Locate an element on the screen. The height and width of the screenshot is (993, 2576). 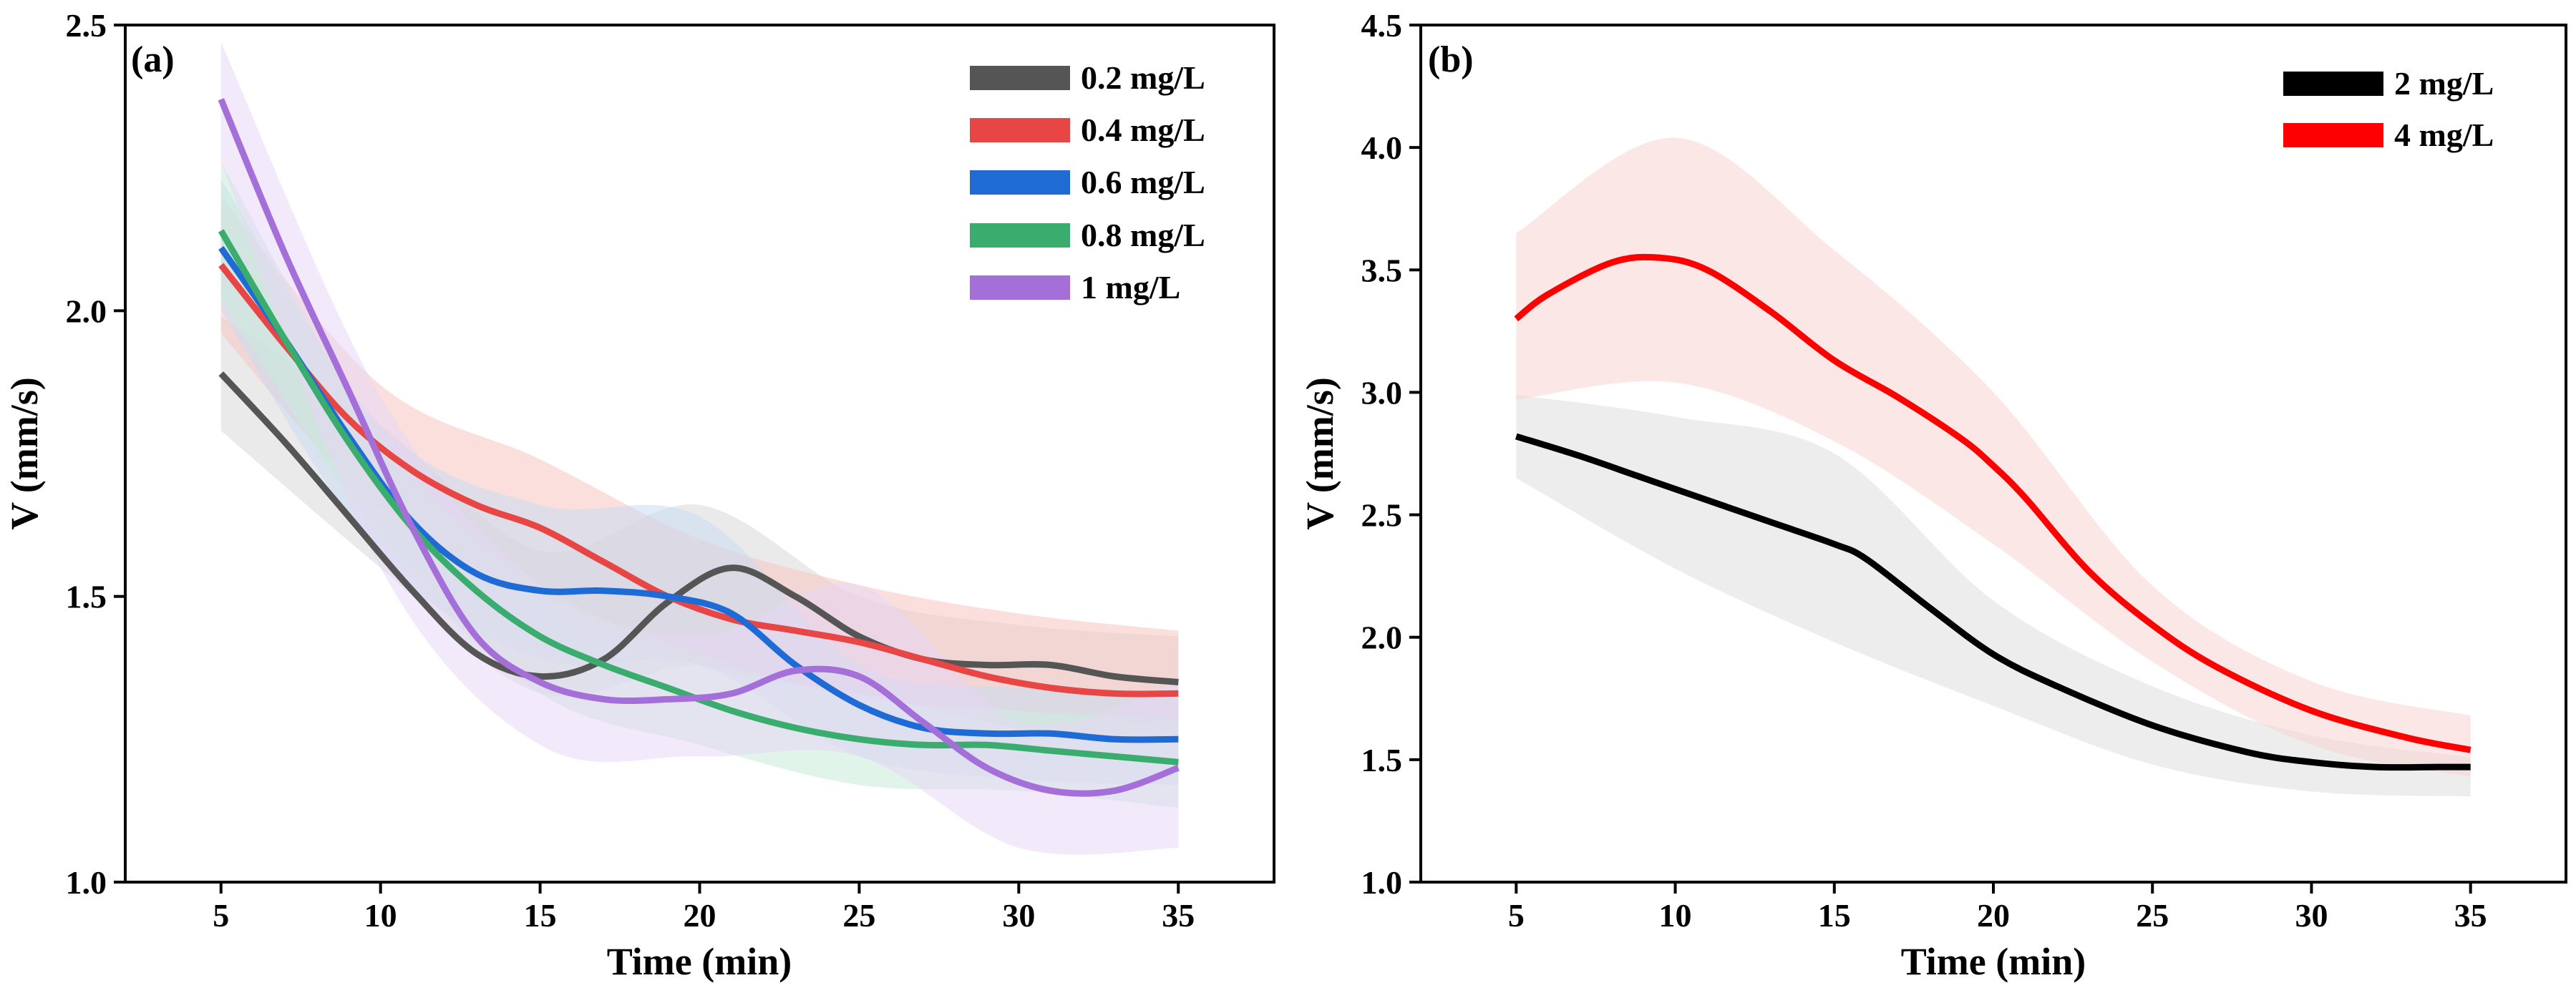
legend-swatch-0.2mg is located at coordinates (1020, 78).